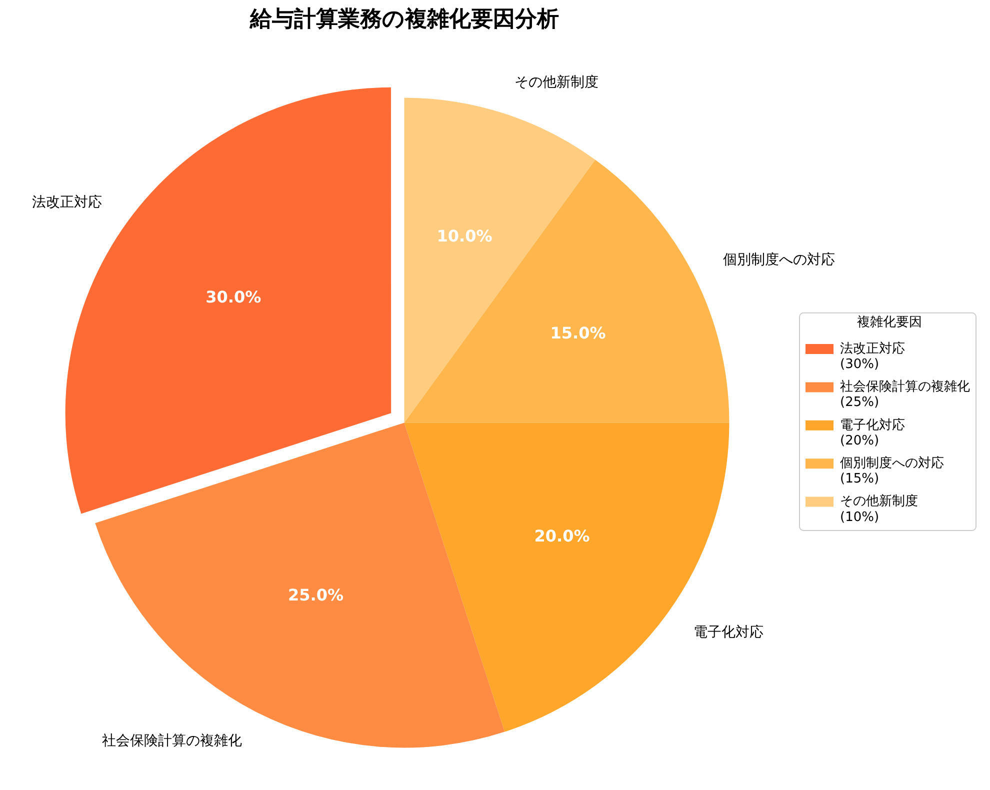  What do you see at coordinates (889, 322) in the screenshot?
I see `legend-title: 複雑化要因` at bounding box center [889, 322].